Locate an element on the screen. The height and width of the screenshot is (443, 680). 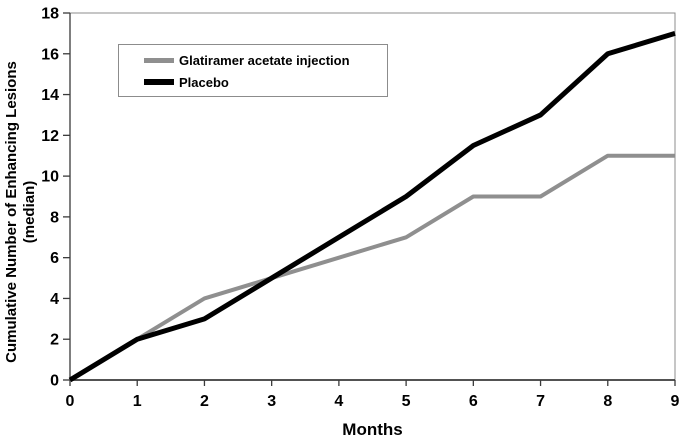
x-tick-label: 4 is located at coordinates (338, 401).